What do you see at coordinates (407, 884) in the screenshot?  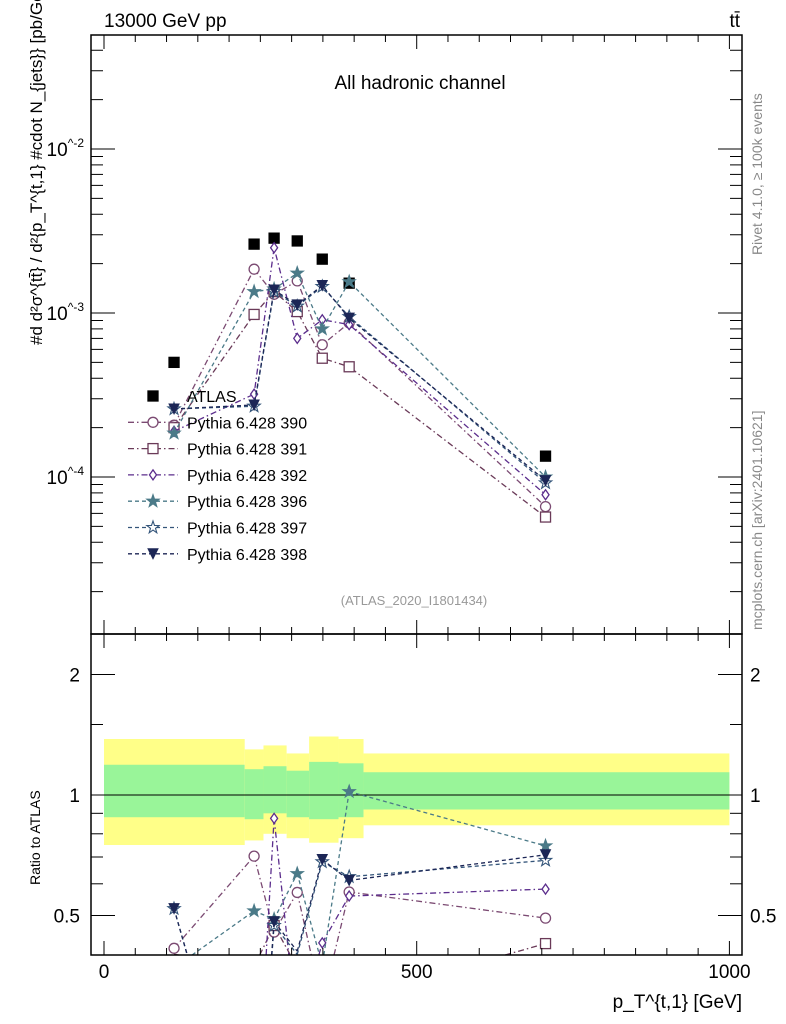 I see `series-pythia-6-428-392-ratio` at bounding box center [407, 884].